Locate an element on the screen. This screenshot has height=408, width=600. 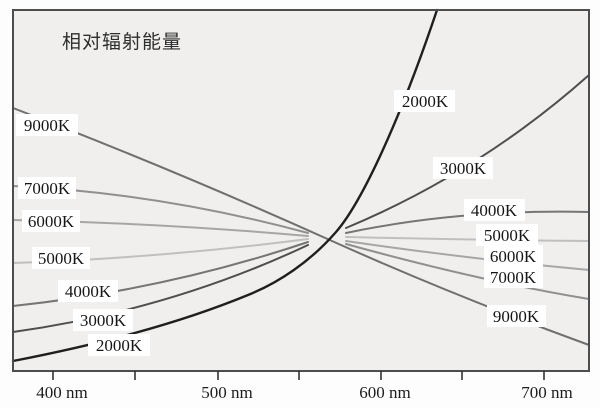
x-axis-labels: 400 nm 500 nm 600 nm 700 nm is located at coordinates (304, 392).